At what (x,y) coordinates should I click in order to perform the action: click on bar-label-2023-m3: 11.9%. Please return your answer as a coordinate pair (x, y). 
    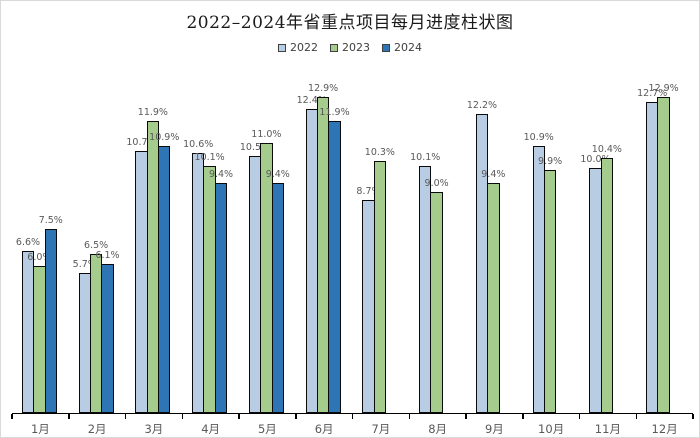
    Looking at the image, I should click on (152, 112).